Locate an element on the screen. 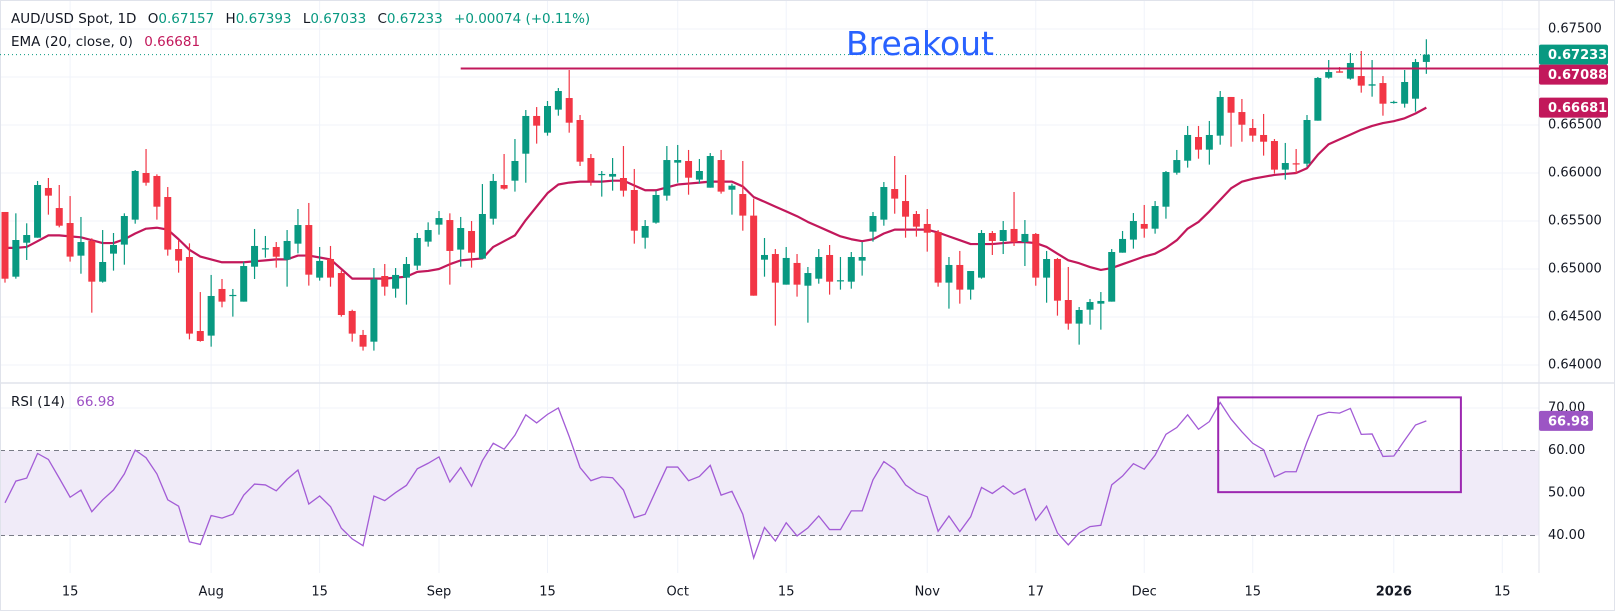 The height and width of the screenshot is (611, 1615). low-key: L is located at coordinates (306, 19).